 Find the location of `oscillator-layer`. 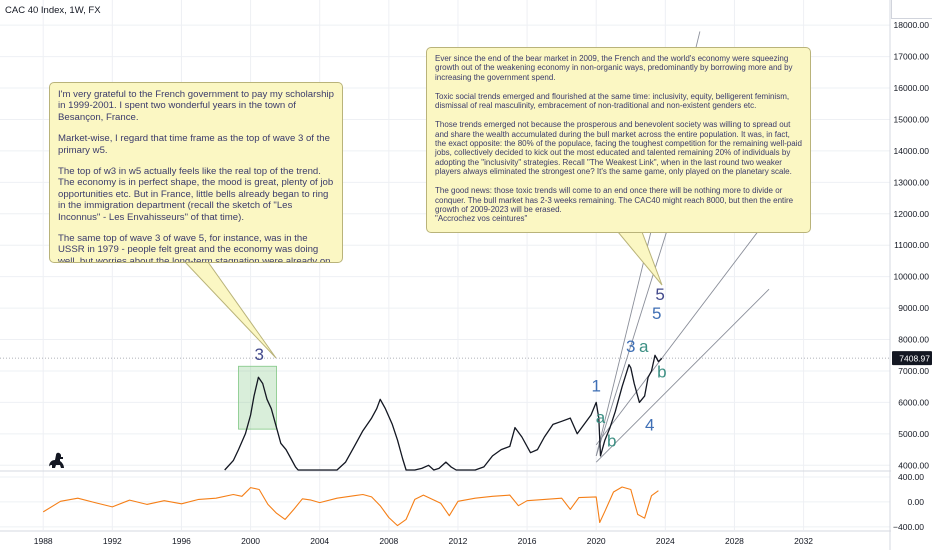

oscillator-layer is located at coordinates (350, 506).